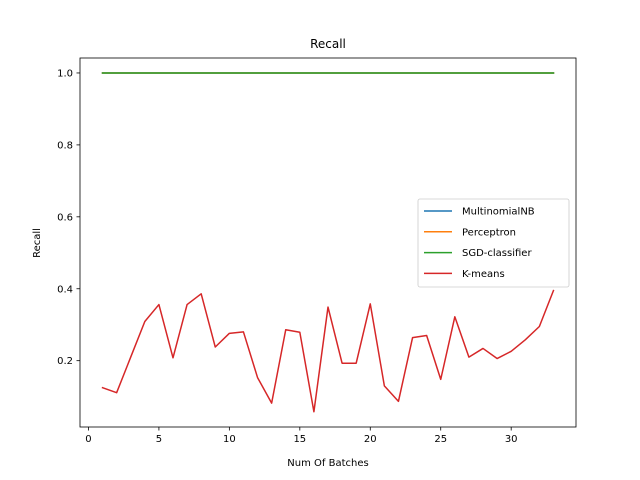 This screenshot has width=640, height=480. What do you see at coordinates (299, 439) in the screenshot?
I see `x-tick-label: 15` at bounding box center [299, 439].